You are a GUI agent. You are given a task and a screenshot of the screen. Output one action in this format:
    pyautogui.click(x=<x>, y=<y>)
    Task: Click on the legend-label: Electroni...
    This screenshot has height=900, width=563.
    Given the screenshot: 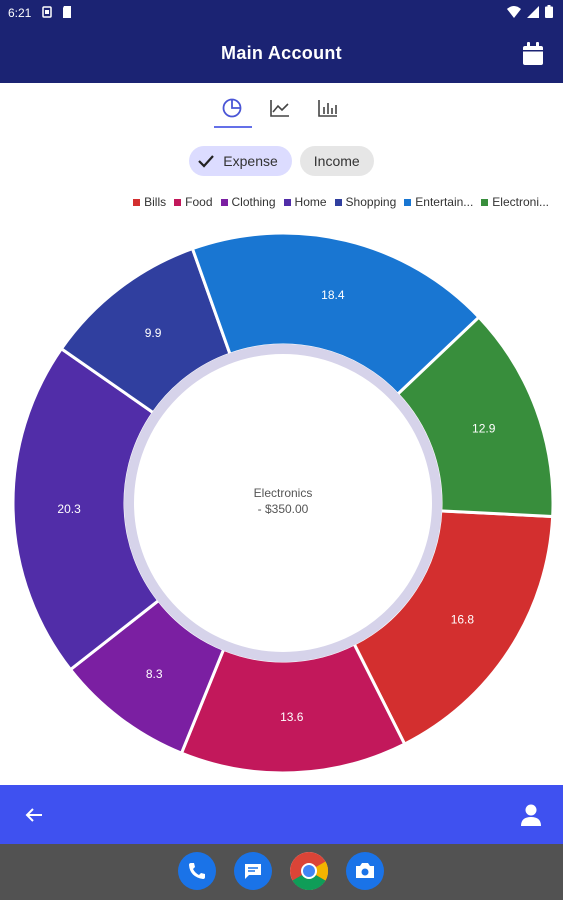 What is the action you would take?
    pyautogui.click(x=520, y=202)
    